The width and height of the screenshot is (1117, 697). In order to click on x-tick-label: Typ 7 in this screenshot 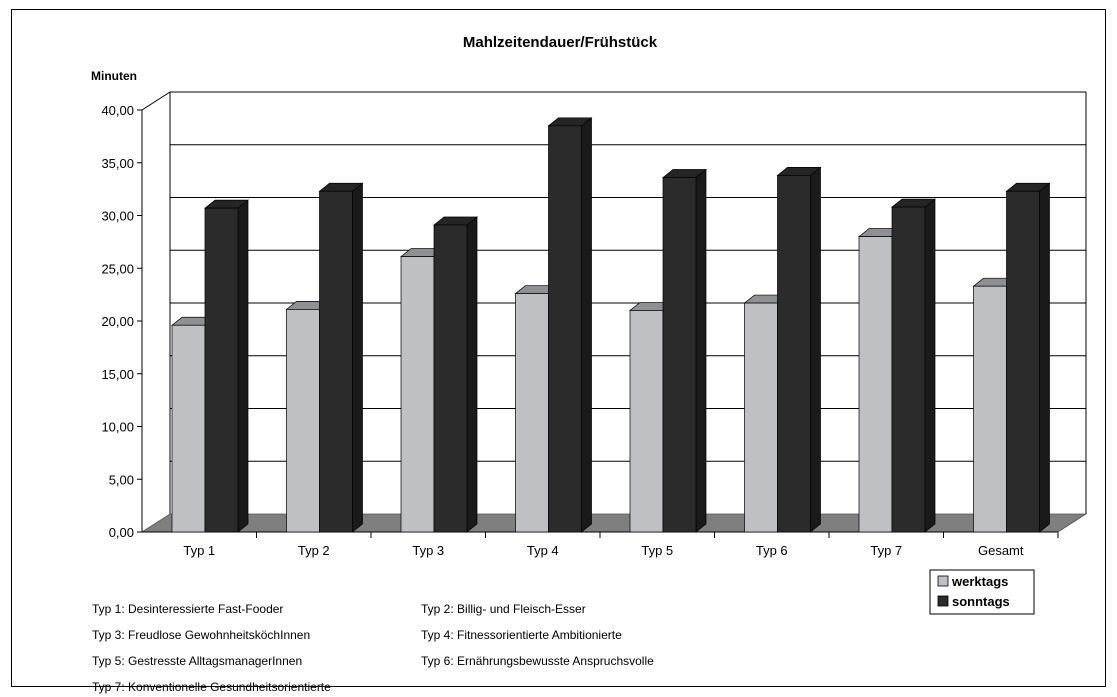, I will do `click(886, 550)`.